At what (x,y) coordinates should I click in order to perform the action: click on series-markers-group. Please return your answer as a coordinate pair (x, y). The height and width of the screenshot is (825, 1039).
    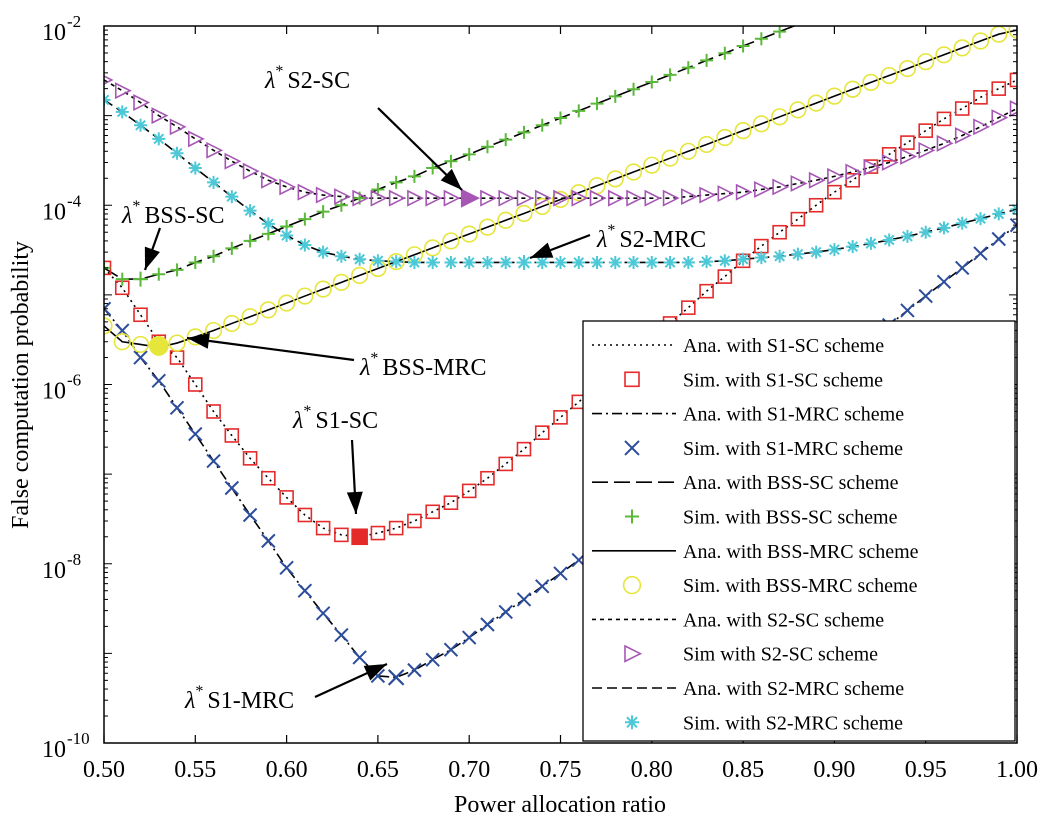
    Looking at the image, I should click on (560, 141).